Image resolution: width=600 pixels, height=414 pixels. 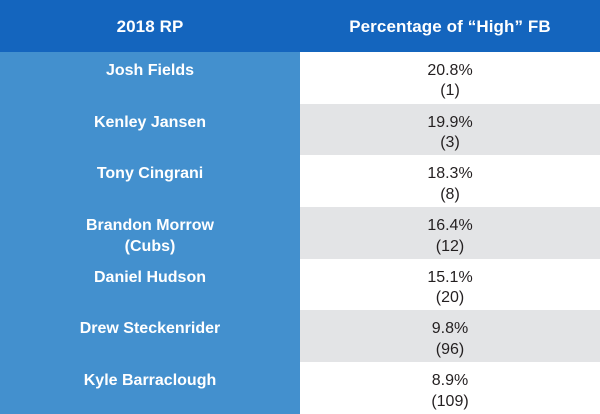 I want to click on cell-player-name: Kenley Jansen, so click(x=150, y=129).